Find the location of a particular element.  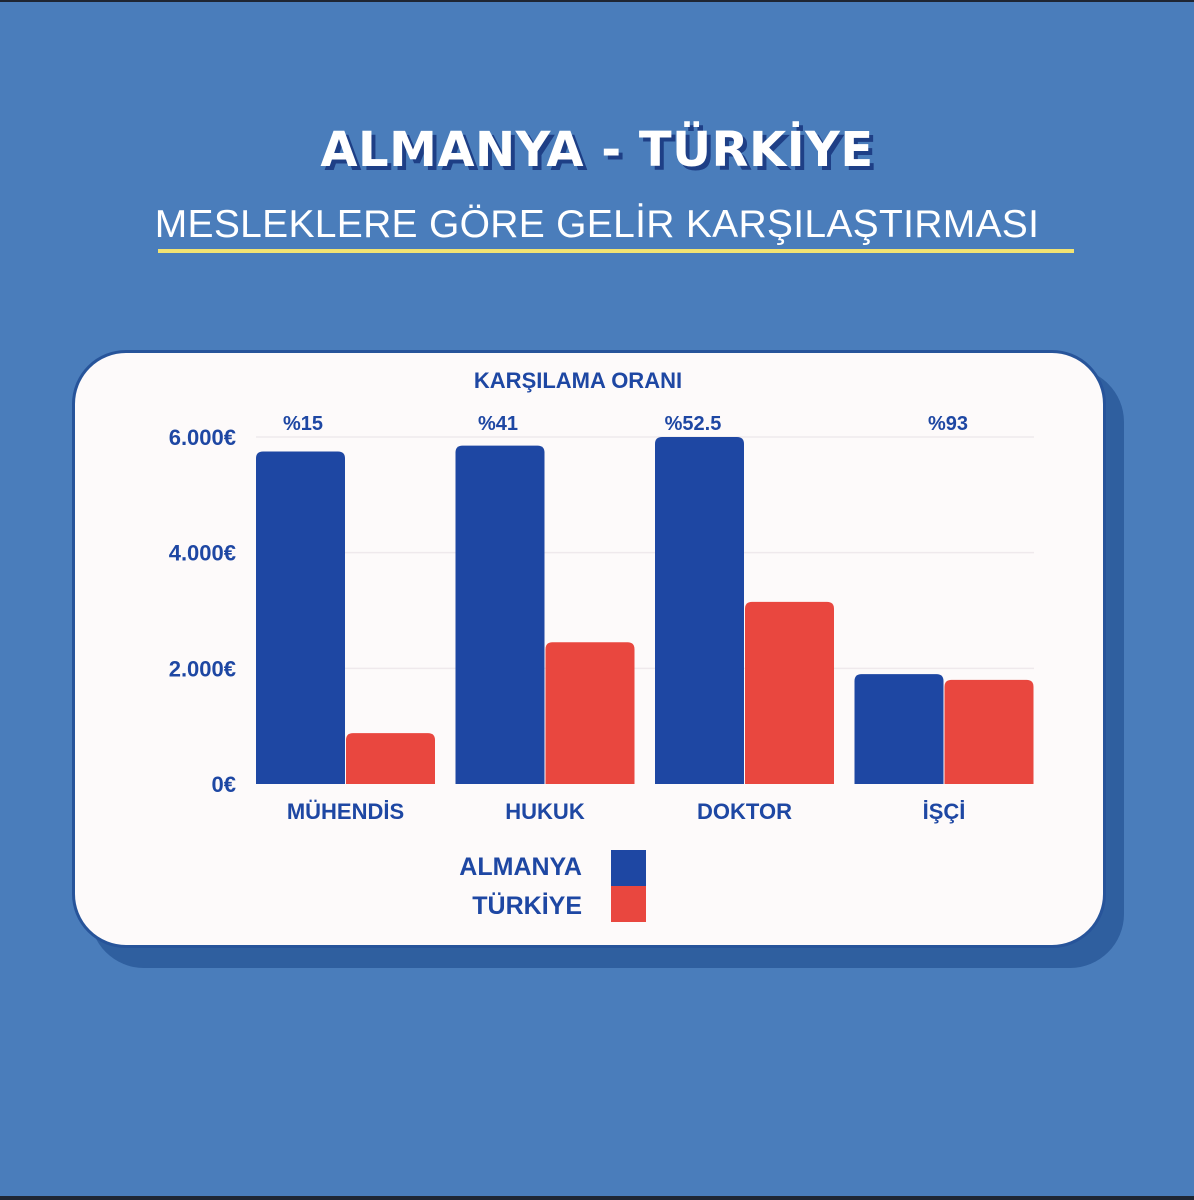

x-tick-label: İŞÇİ is located at coordinates (944, 811).